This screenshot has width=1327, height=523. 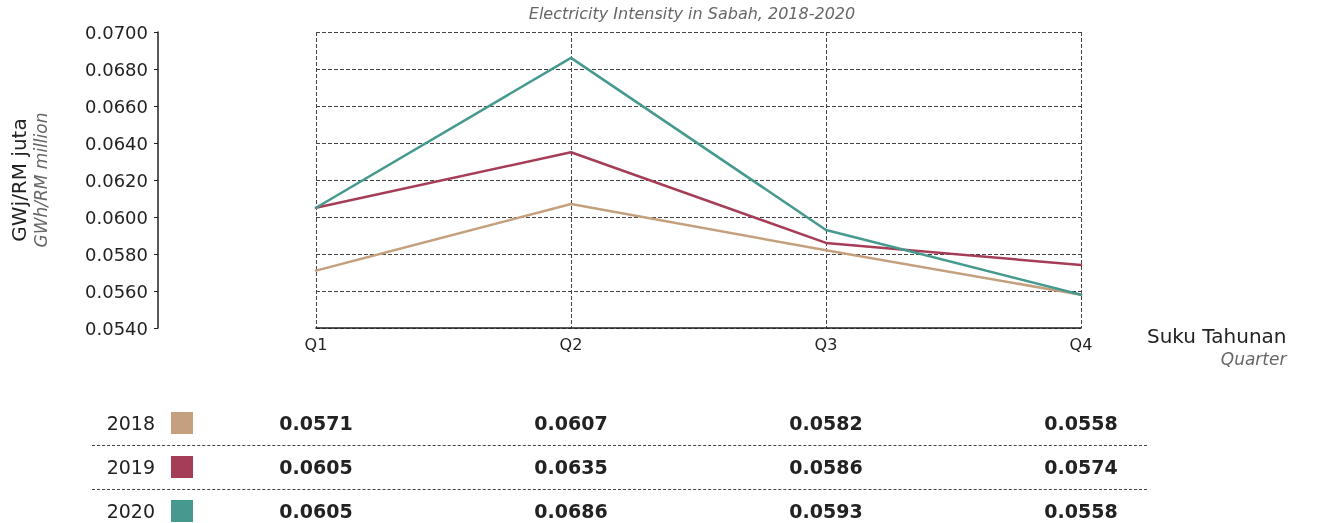 What do you see at coordinates (130, 423) in the screenshot?
I see `legend-label: 2018` at bounding box center [130, 423].